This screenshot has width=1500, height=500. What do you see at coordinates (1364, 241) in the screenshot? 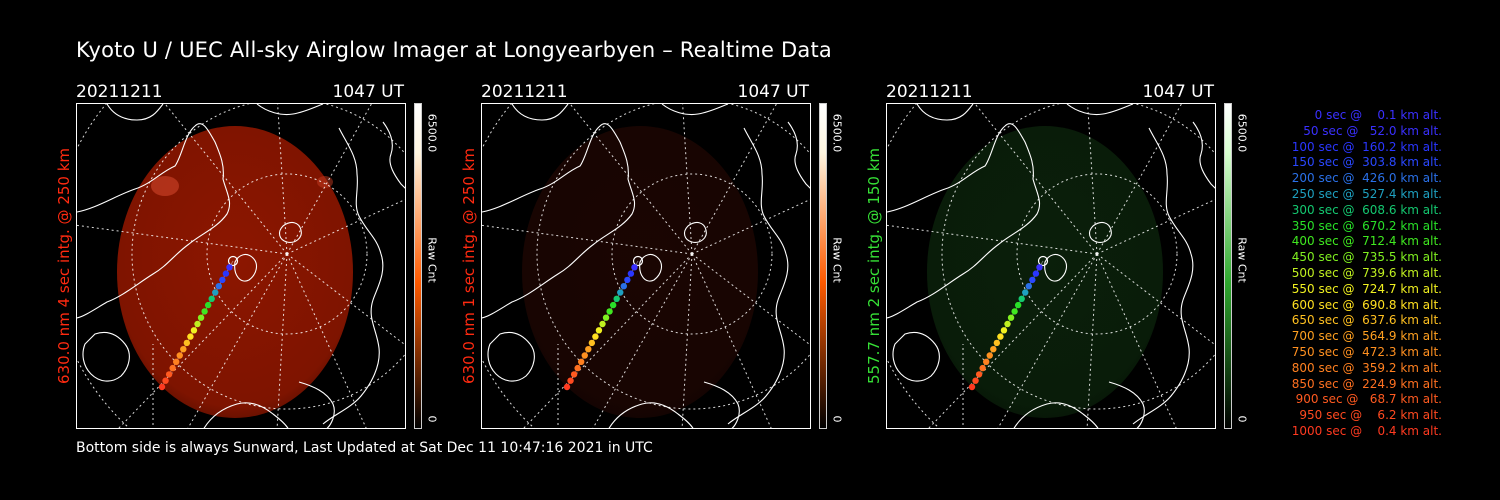
I see `legend-item: 400 sec @ 712.4 km alt.` at bounding box center [1364, 241].